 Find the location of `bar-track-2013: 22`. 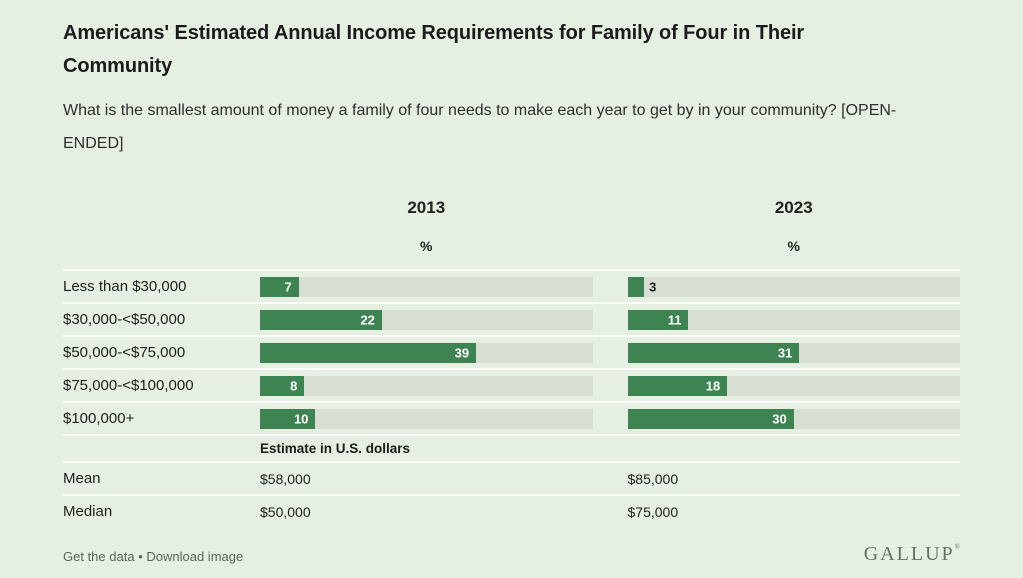

bar-track-2013: 22 is located at coordinates (426, 319).